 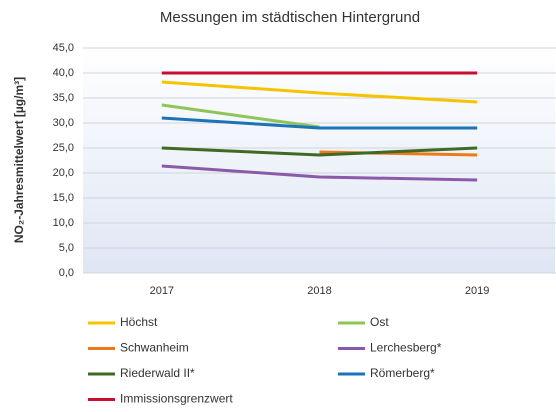 I want to click on y-axis-label: NO₂-Jahresmittelwert [µg/m³], so click(x=19, y=160).